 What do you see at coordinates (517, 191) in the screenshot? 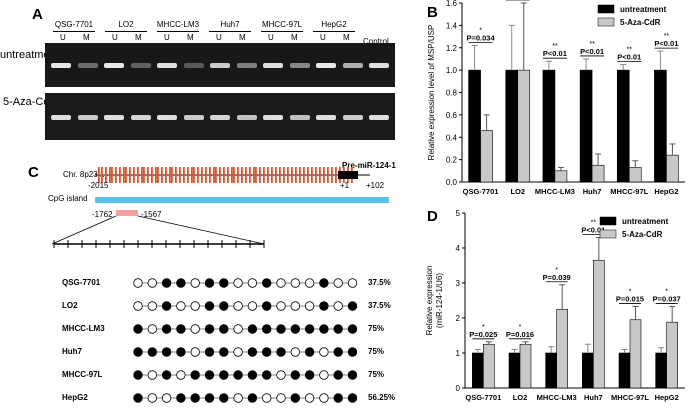
I see `x-tick-label: LO2` at bounding box center [517, 191].